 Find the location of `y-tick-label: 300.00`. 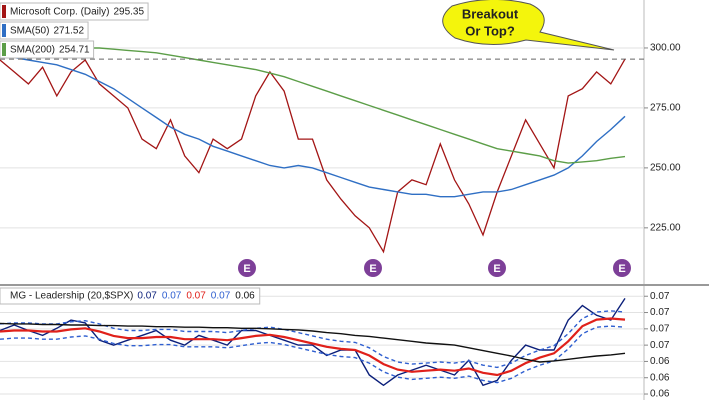

y-tick-label: 300.00 is located at coordinates (665, 48).